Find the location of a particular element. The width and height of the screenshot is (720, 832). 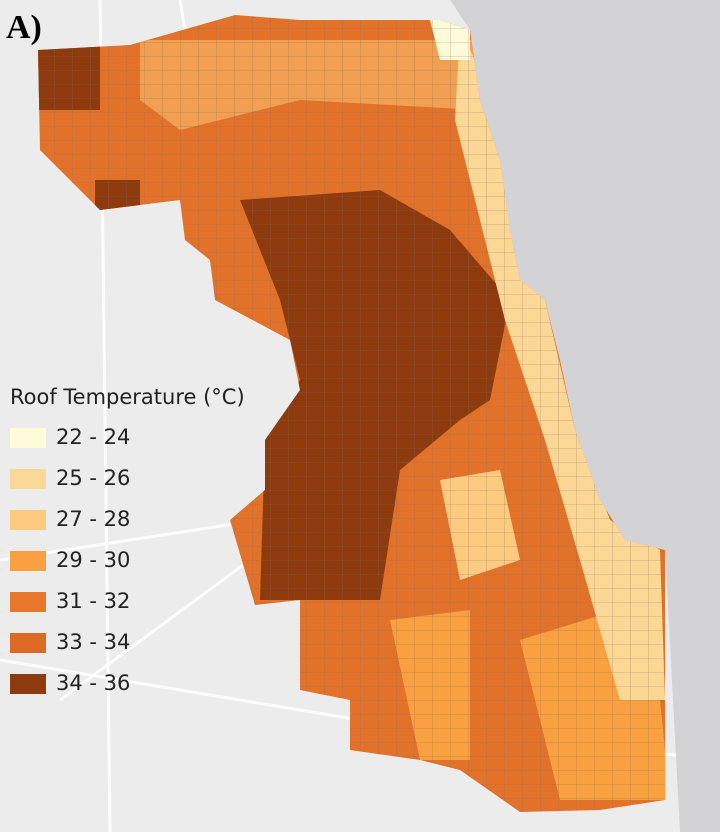

legend-label: 29 - 30 is located at coordinates (93, 560).